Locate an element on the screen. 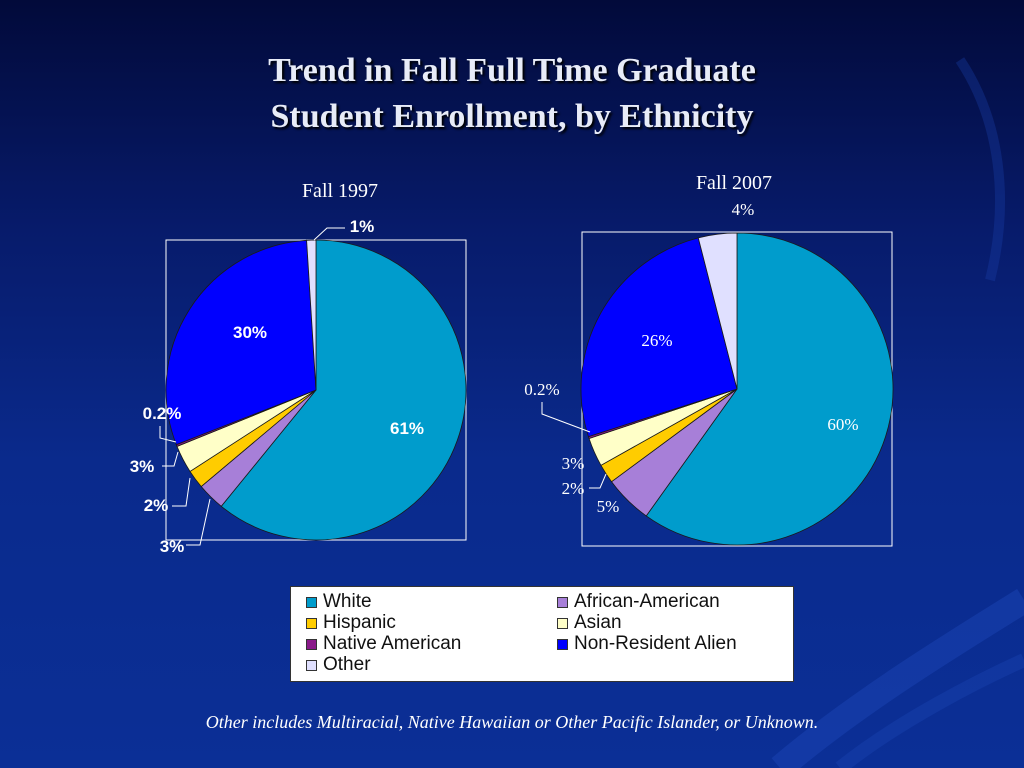 Image resolution: width=1024 pixels, height=768 pixels. data-label-fall-2007-white: 60% is located at coordinates (842, 424).